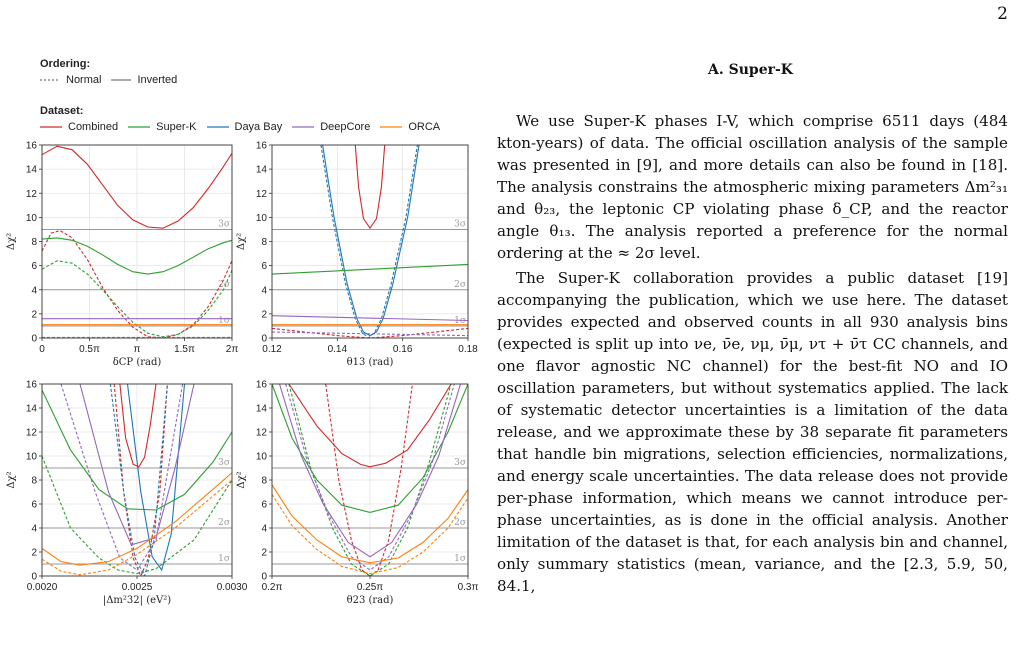 This screenshot has width=1016, height=652. What do you see at coordinates (468, 587) in the screenshot?
I see `xtick-label: 0.3π` at bounding box center [468, 587].